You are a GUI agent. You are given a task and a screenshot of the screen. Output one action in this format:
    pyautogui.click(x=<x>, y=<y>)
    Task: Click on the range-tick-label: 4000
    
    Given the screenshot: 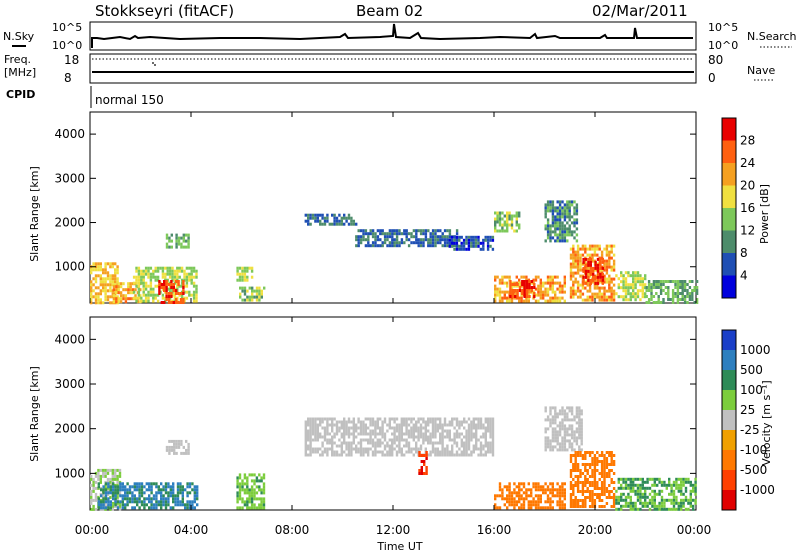 What is the action you would take?
    pyautogui.click(x=69, y=134)
    